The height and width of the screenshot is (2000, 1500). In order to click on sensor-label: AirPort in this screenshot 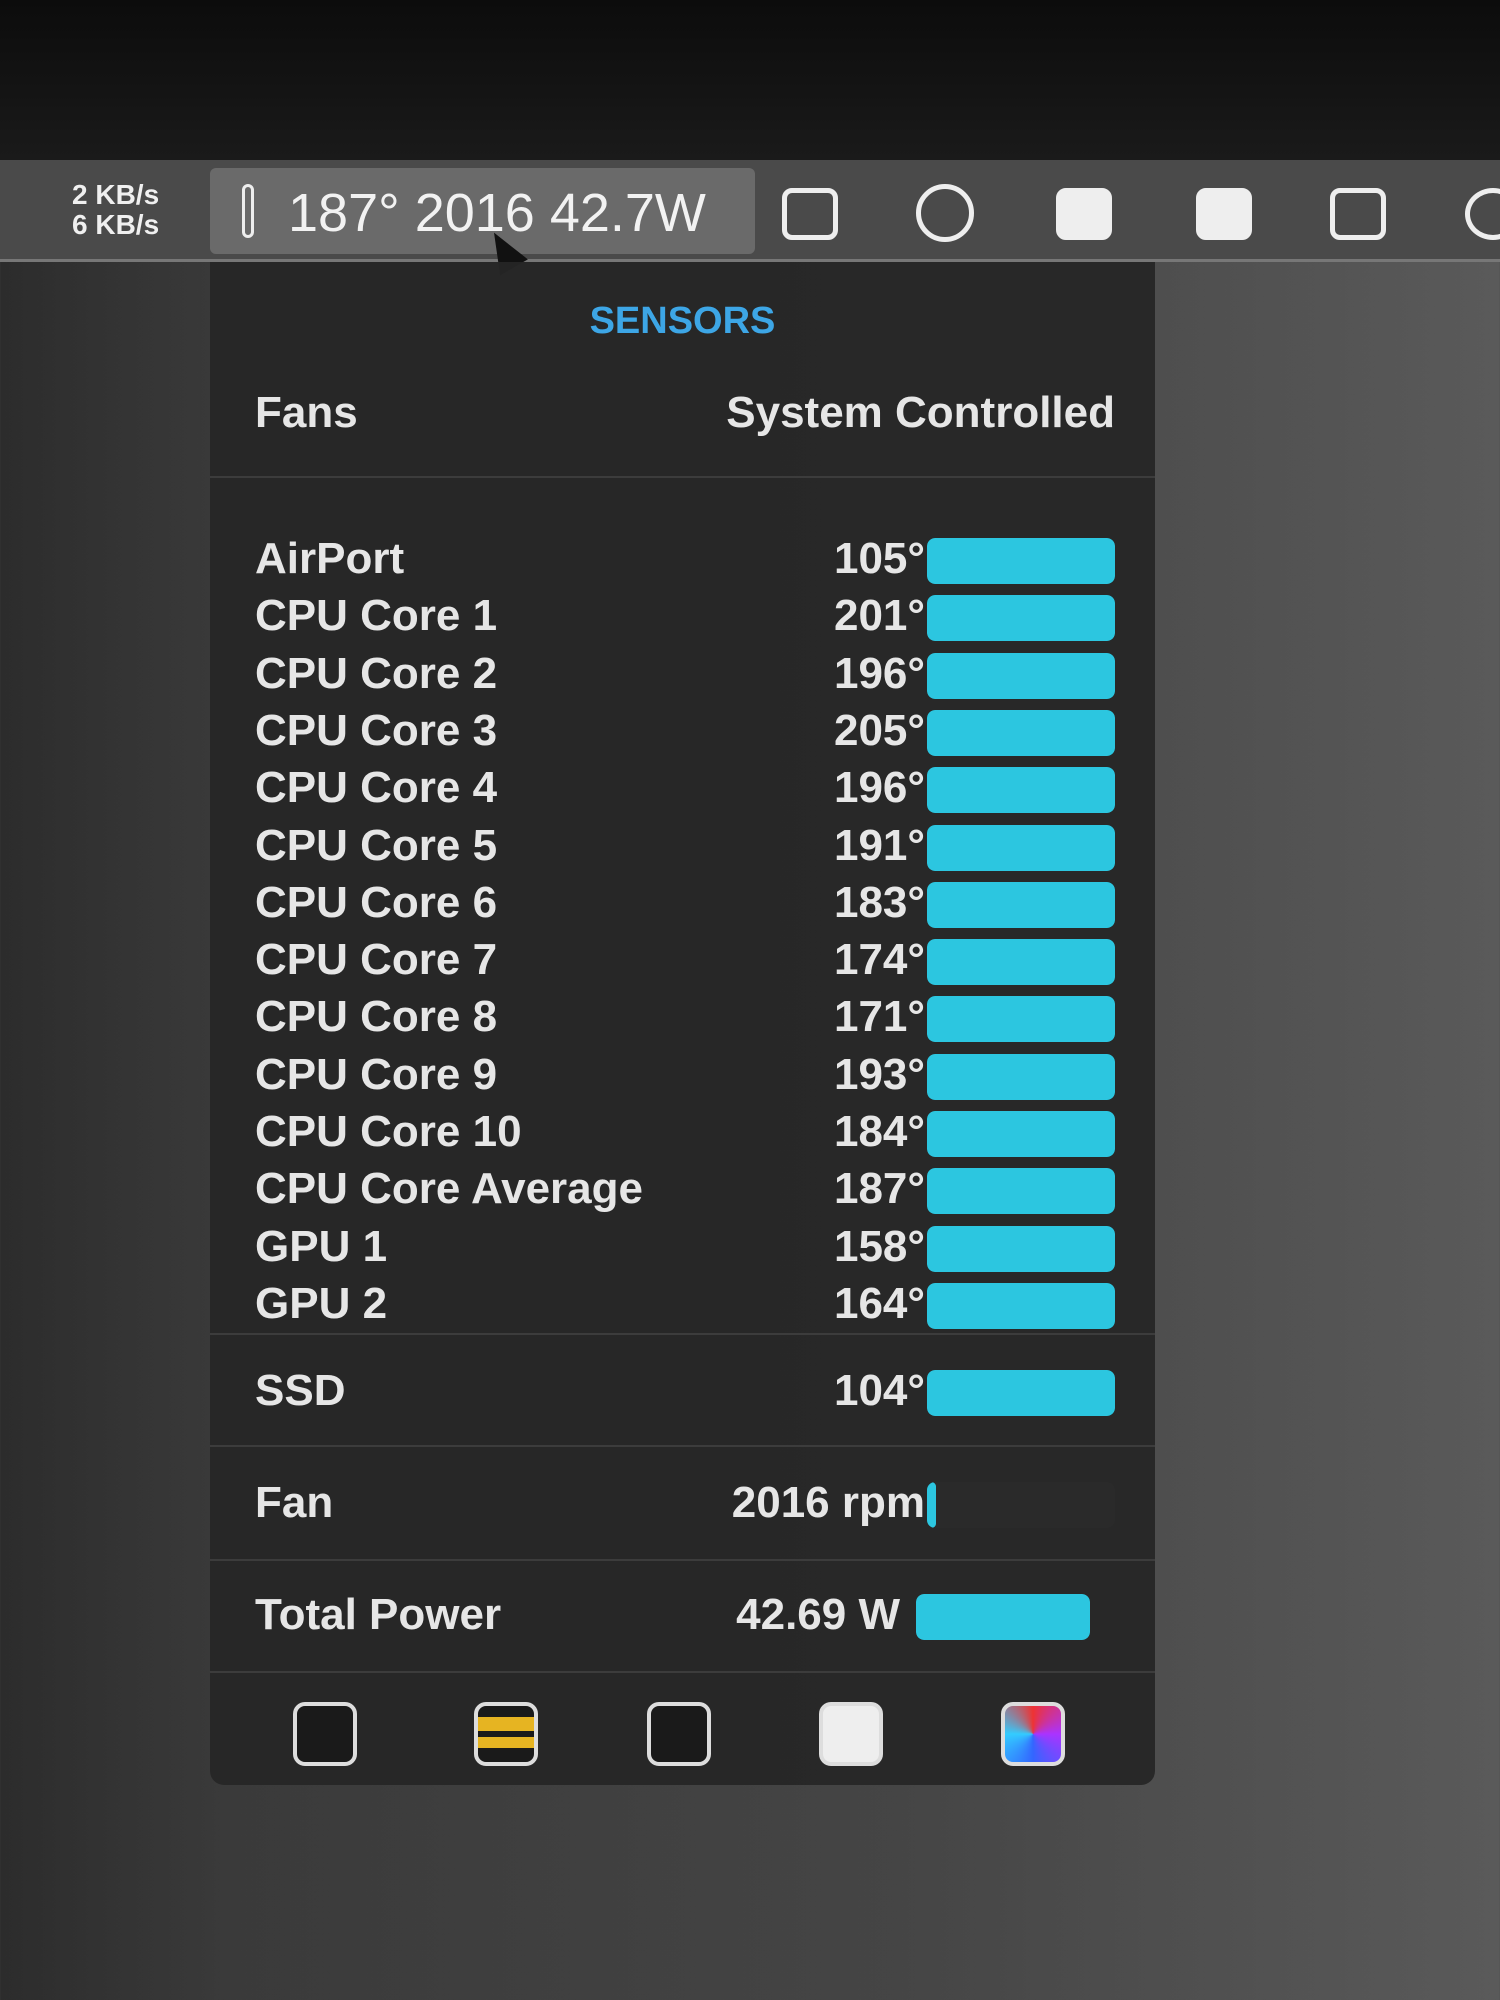, I will do `click(330, 558)`.